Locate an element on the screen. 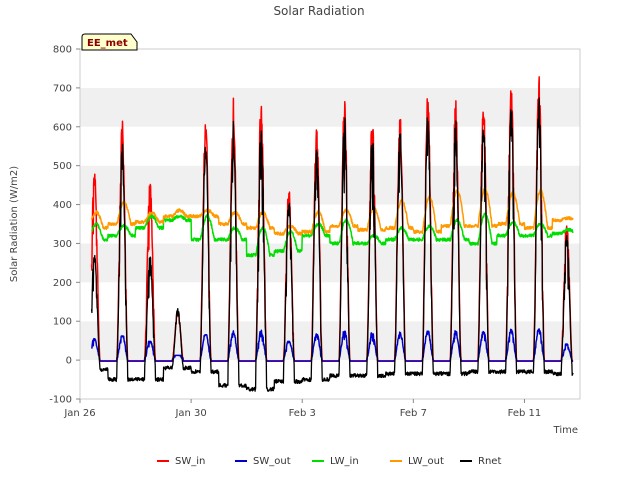 This screenshot has height=480, width=640. y-axis-label: Solar Radiation (W/m2) is located at coordinates (14, 224).